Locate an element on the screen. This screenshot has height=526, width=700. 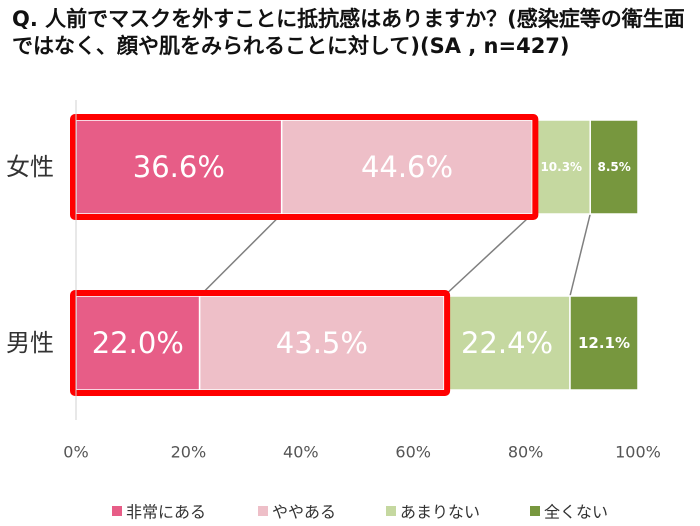
category-label-1: 女性 is located at coordinates (30, 167).